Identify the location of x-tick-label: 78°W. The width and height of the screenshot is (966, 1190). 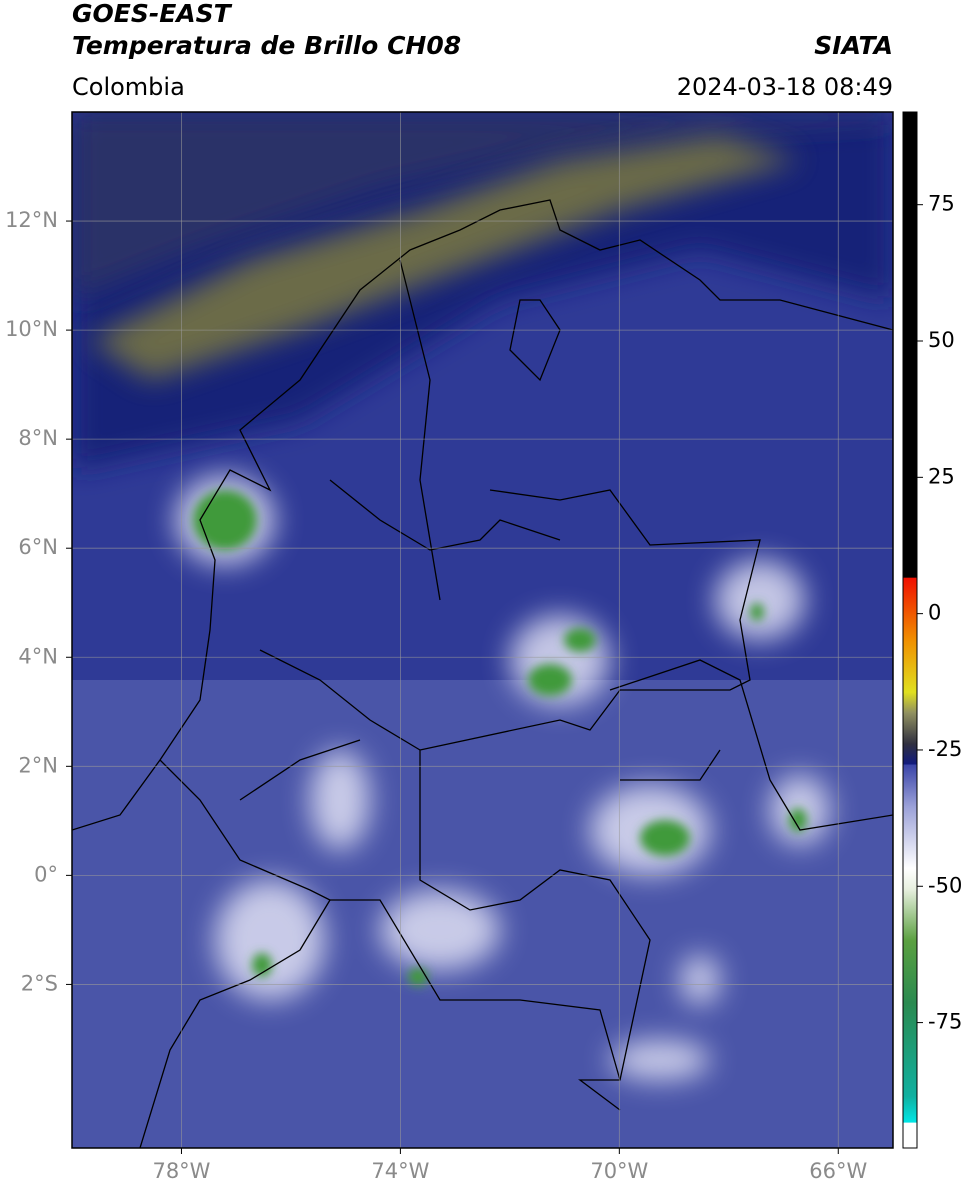
(181, 1171).